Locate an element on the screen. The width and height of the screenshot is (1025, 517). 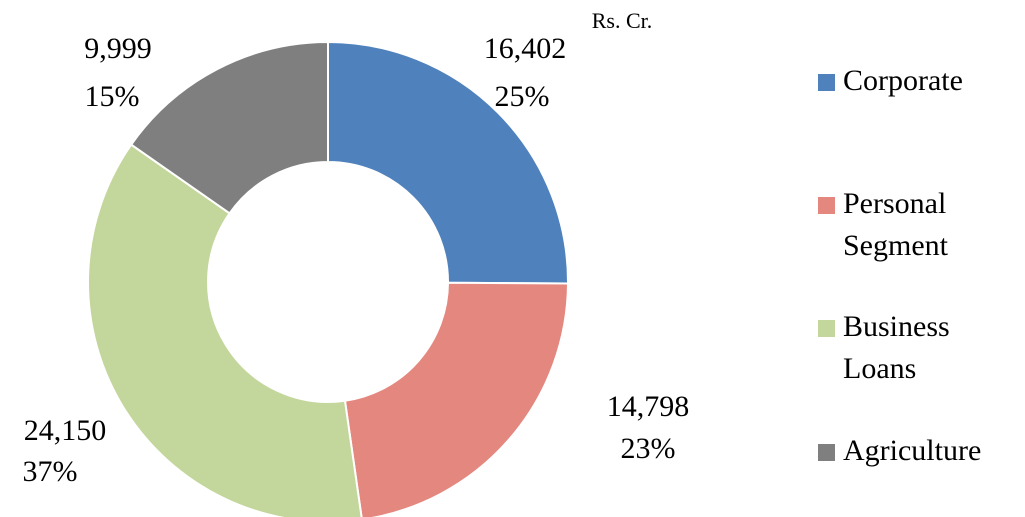
value-label: 14,798 is located at coordinates (648, 406).